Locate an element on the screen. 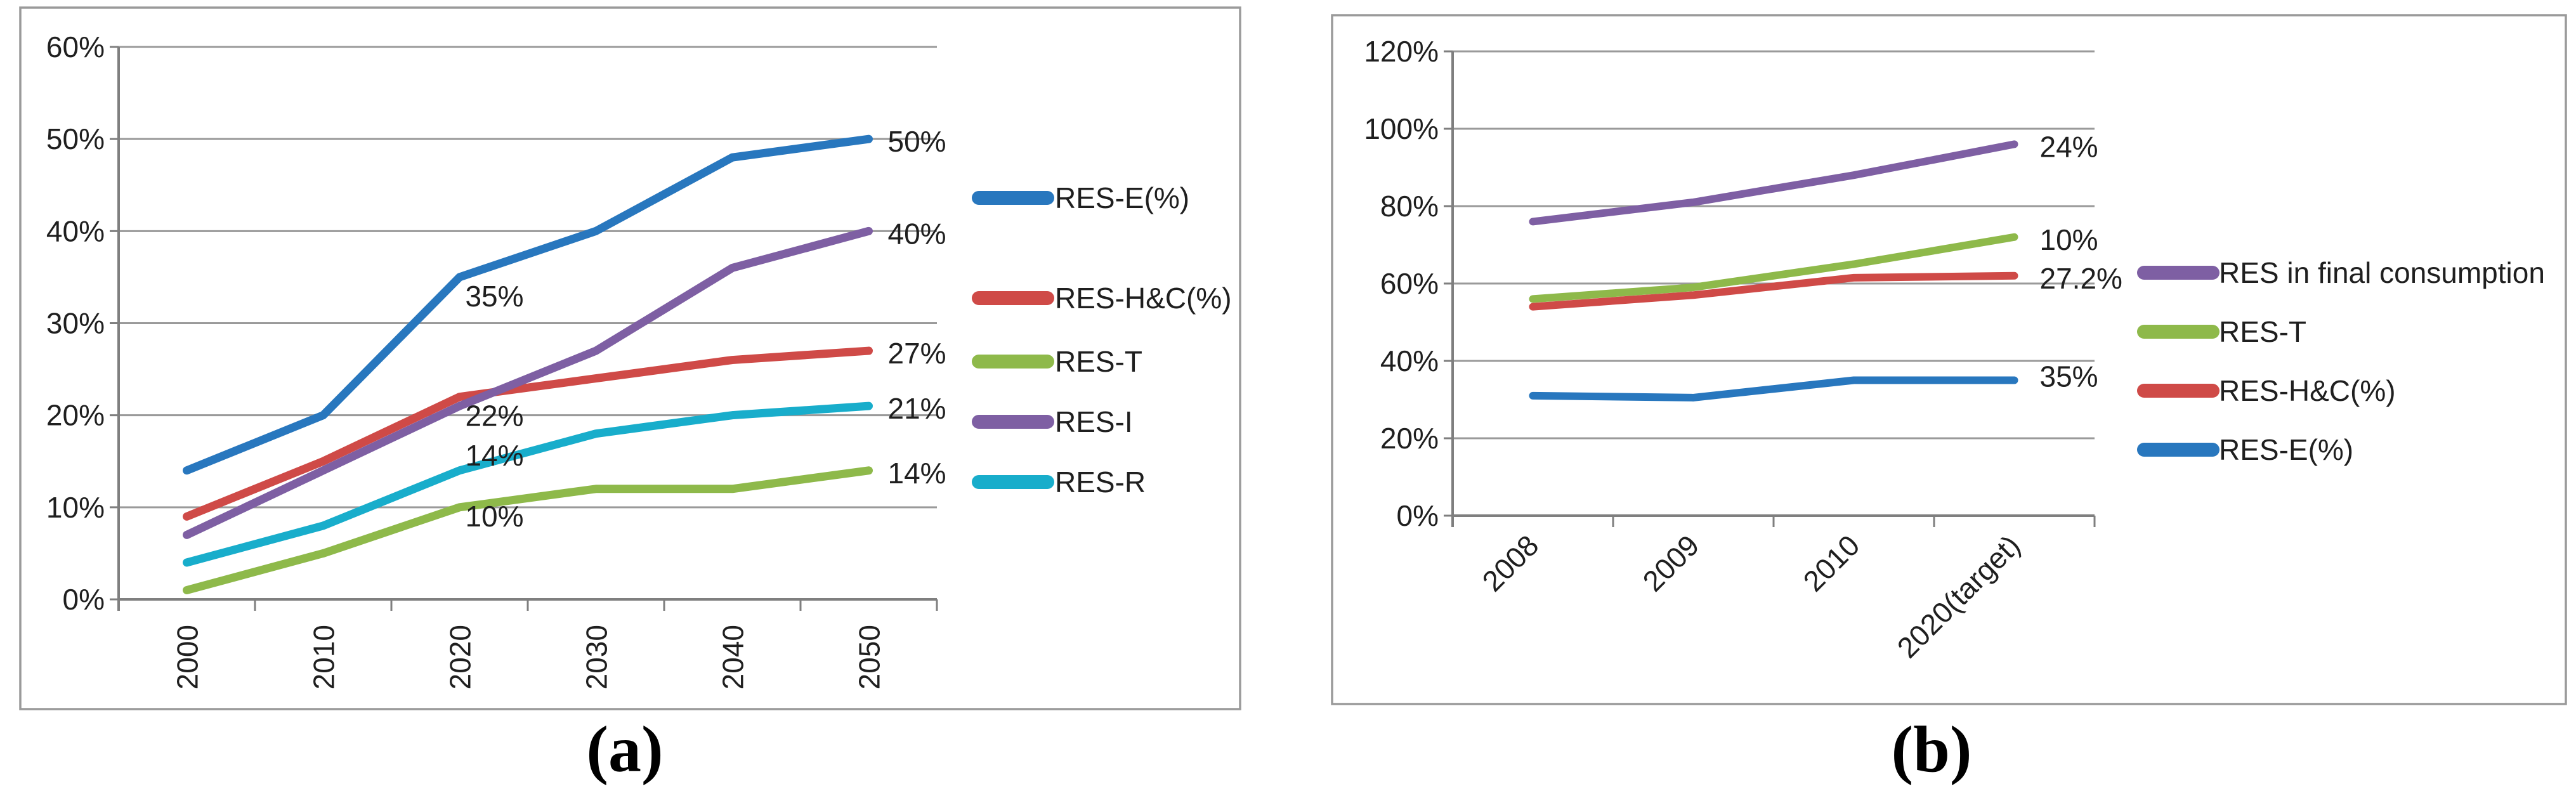 The height and width of the screenshot is (796, 2576). y-tick-label: 30% is located at coordinates (76, 323).